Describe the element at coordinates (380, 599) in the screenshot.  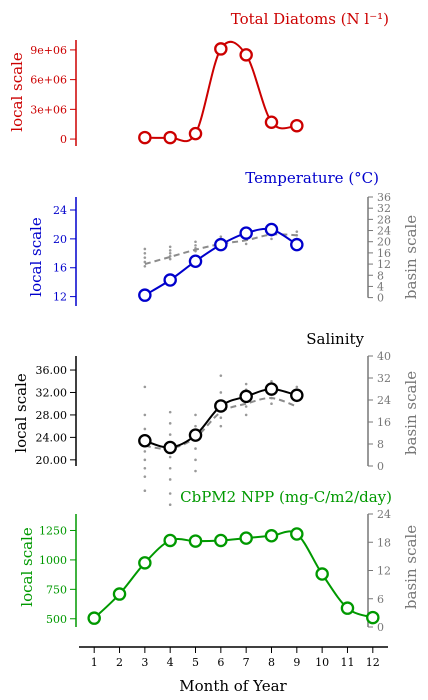
I see `y2-tick-label: 6` at that location.